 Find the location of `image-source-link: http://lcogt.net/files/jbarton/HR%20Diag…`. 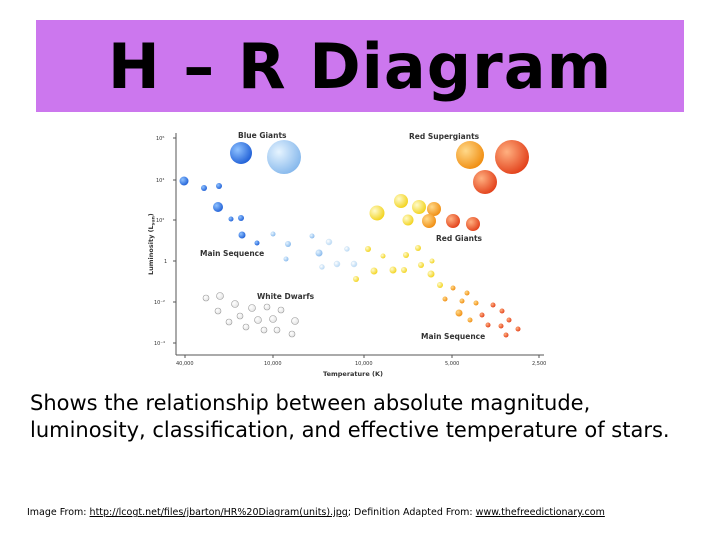

image-source-link: http://lcogt.net/files/jbarton/HR%20Diag… is located at coordinates (218, 512).